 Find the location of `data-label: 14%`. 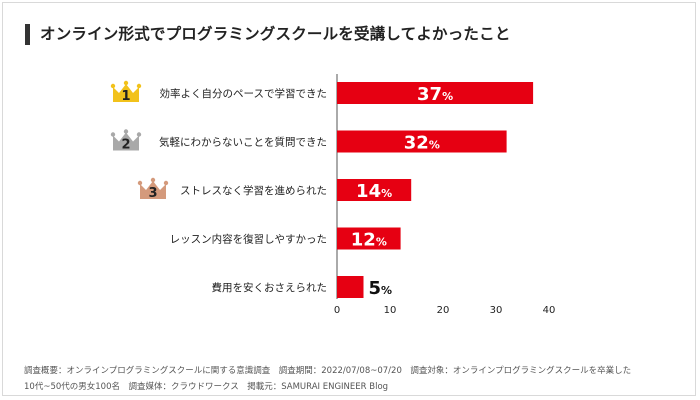

data-label: 14% is located at coordinates (374, 191).